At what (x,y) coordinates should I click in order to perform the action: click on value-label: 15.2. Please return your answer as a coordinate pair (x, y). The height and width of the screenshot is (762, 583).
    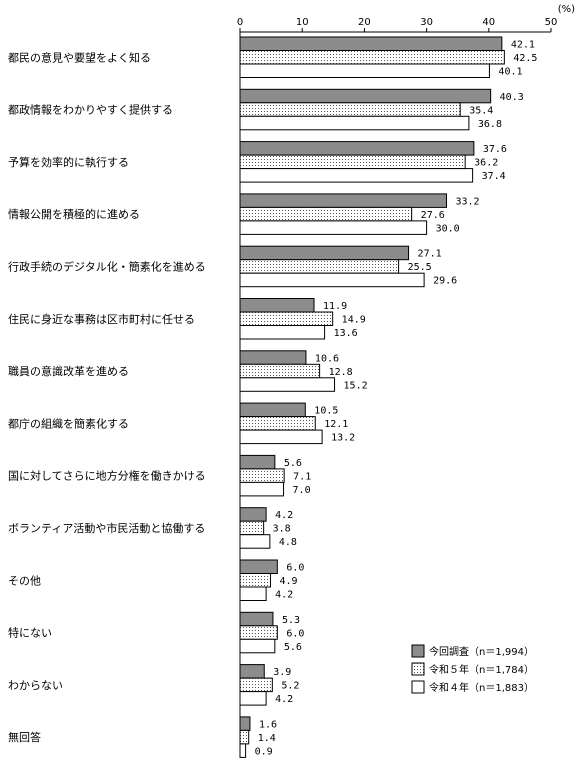
    Looking at the image, I should click on (356, 385).